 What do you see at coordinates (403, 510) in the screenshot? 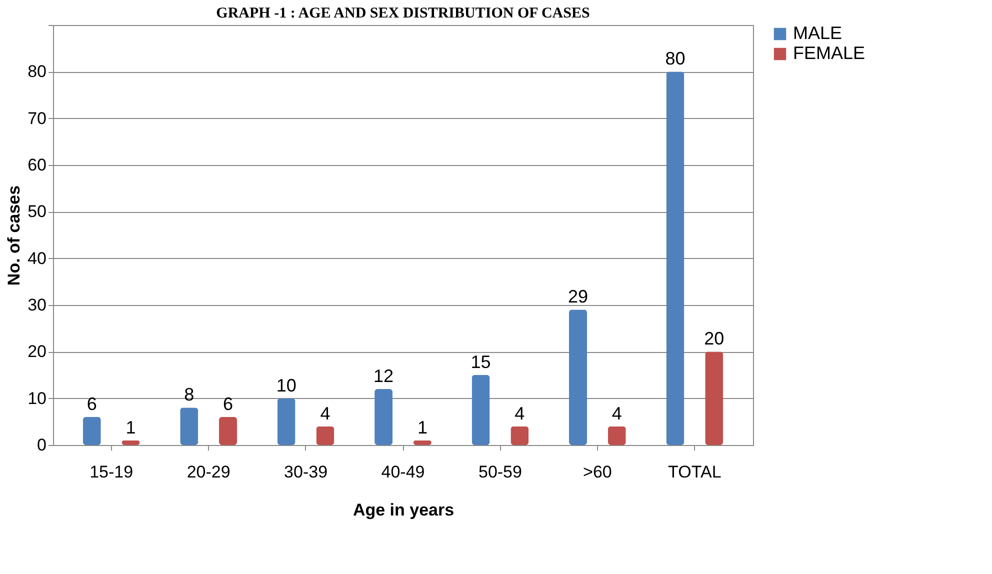
I see `x-axis-title: Age in years` at bounding box center [403, 510].